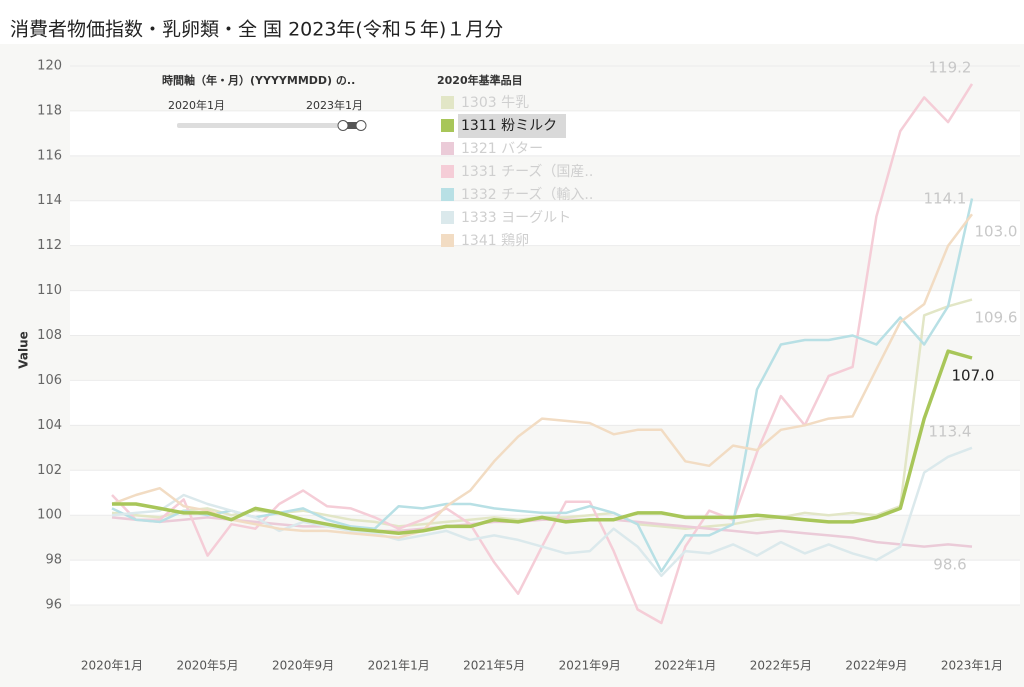  What do you see at coordinates (950, 68) in the screenshot?
I see `value-label: 119.2` at bounding box center [950, 68].